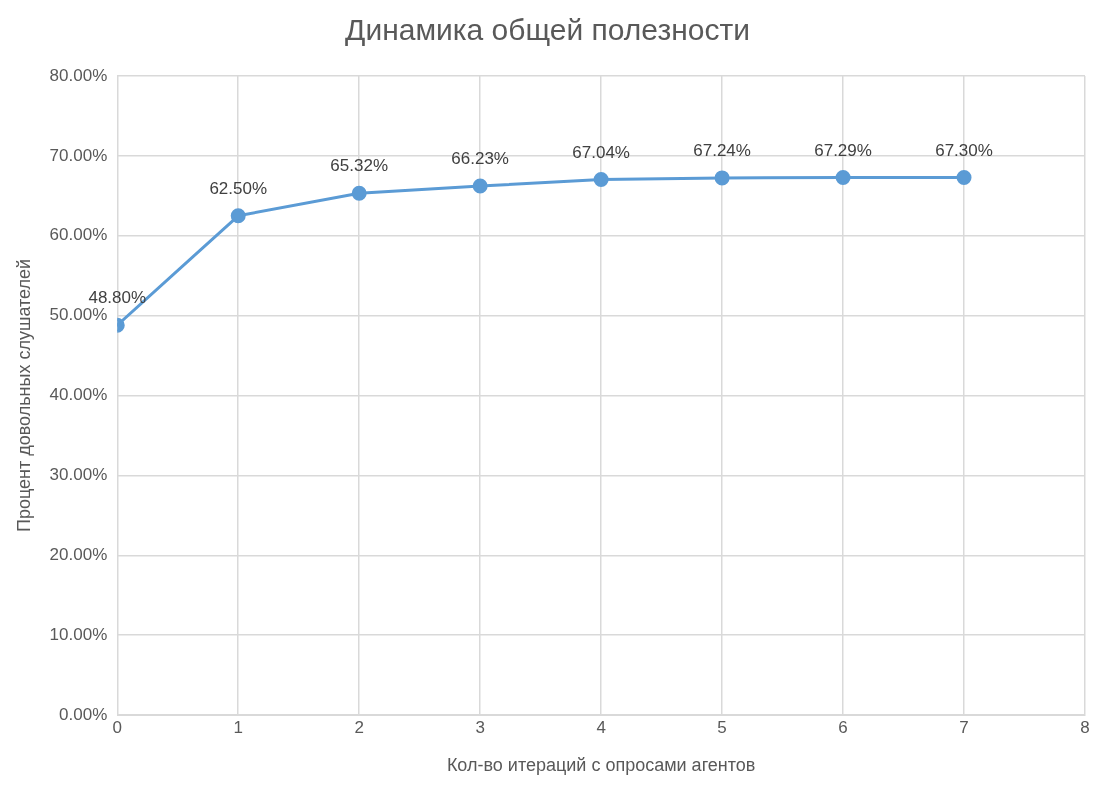 The image size is (1099, 791). I want to click on y-tick-label: 10.00%, so click(78, 634).